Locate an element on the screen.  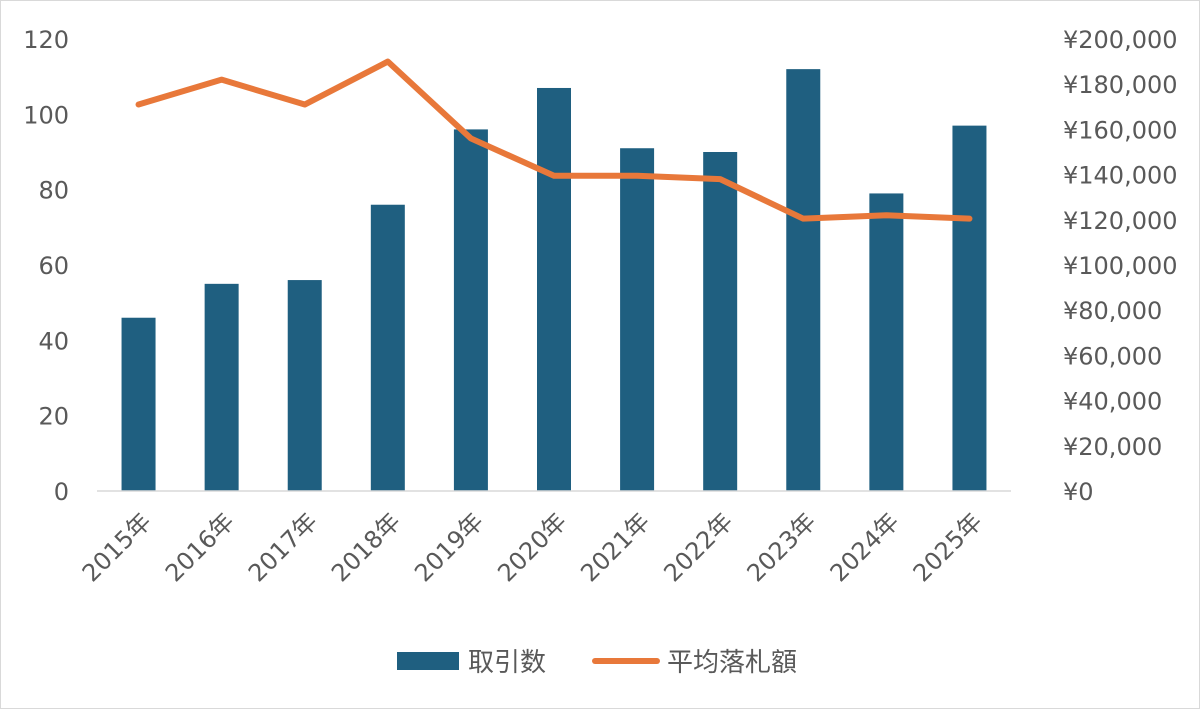
y-left-tick-label: 40 is located at coordinates (53, 341).